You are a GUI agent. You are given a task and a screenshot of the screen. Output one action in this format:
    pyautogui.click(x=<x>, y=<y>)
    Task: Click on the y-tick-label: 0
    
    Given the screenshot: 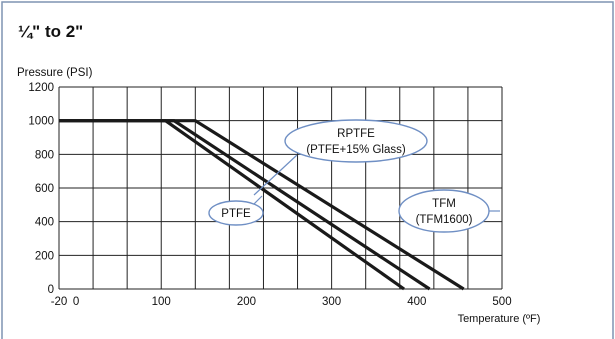 What is the action you would take?
    pyautogui.click(x=51, y=290)
    